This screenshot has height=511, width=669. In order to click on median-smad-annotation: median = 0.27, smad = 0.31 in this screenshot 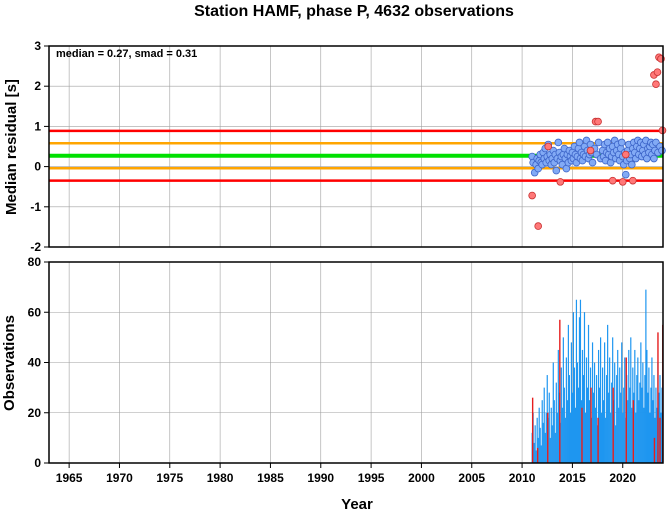, I will do `click(126, 54)`.